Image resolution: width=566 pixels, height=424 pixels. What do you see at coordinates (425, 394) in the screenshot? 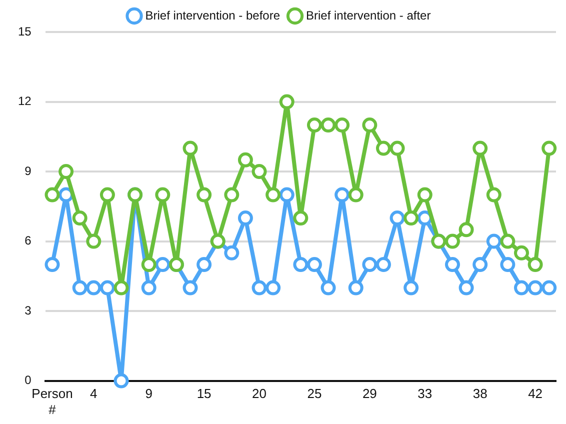
I see `x-tick-label: 33` at bounding box center [425, 394].